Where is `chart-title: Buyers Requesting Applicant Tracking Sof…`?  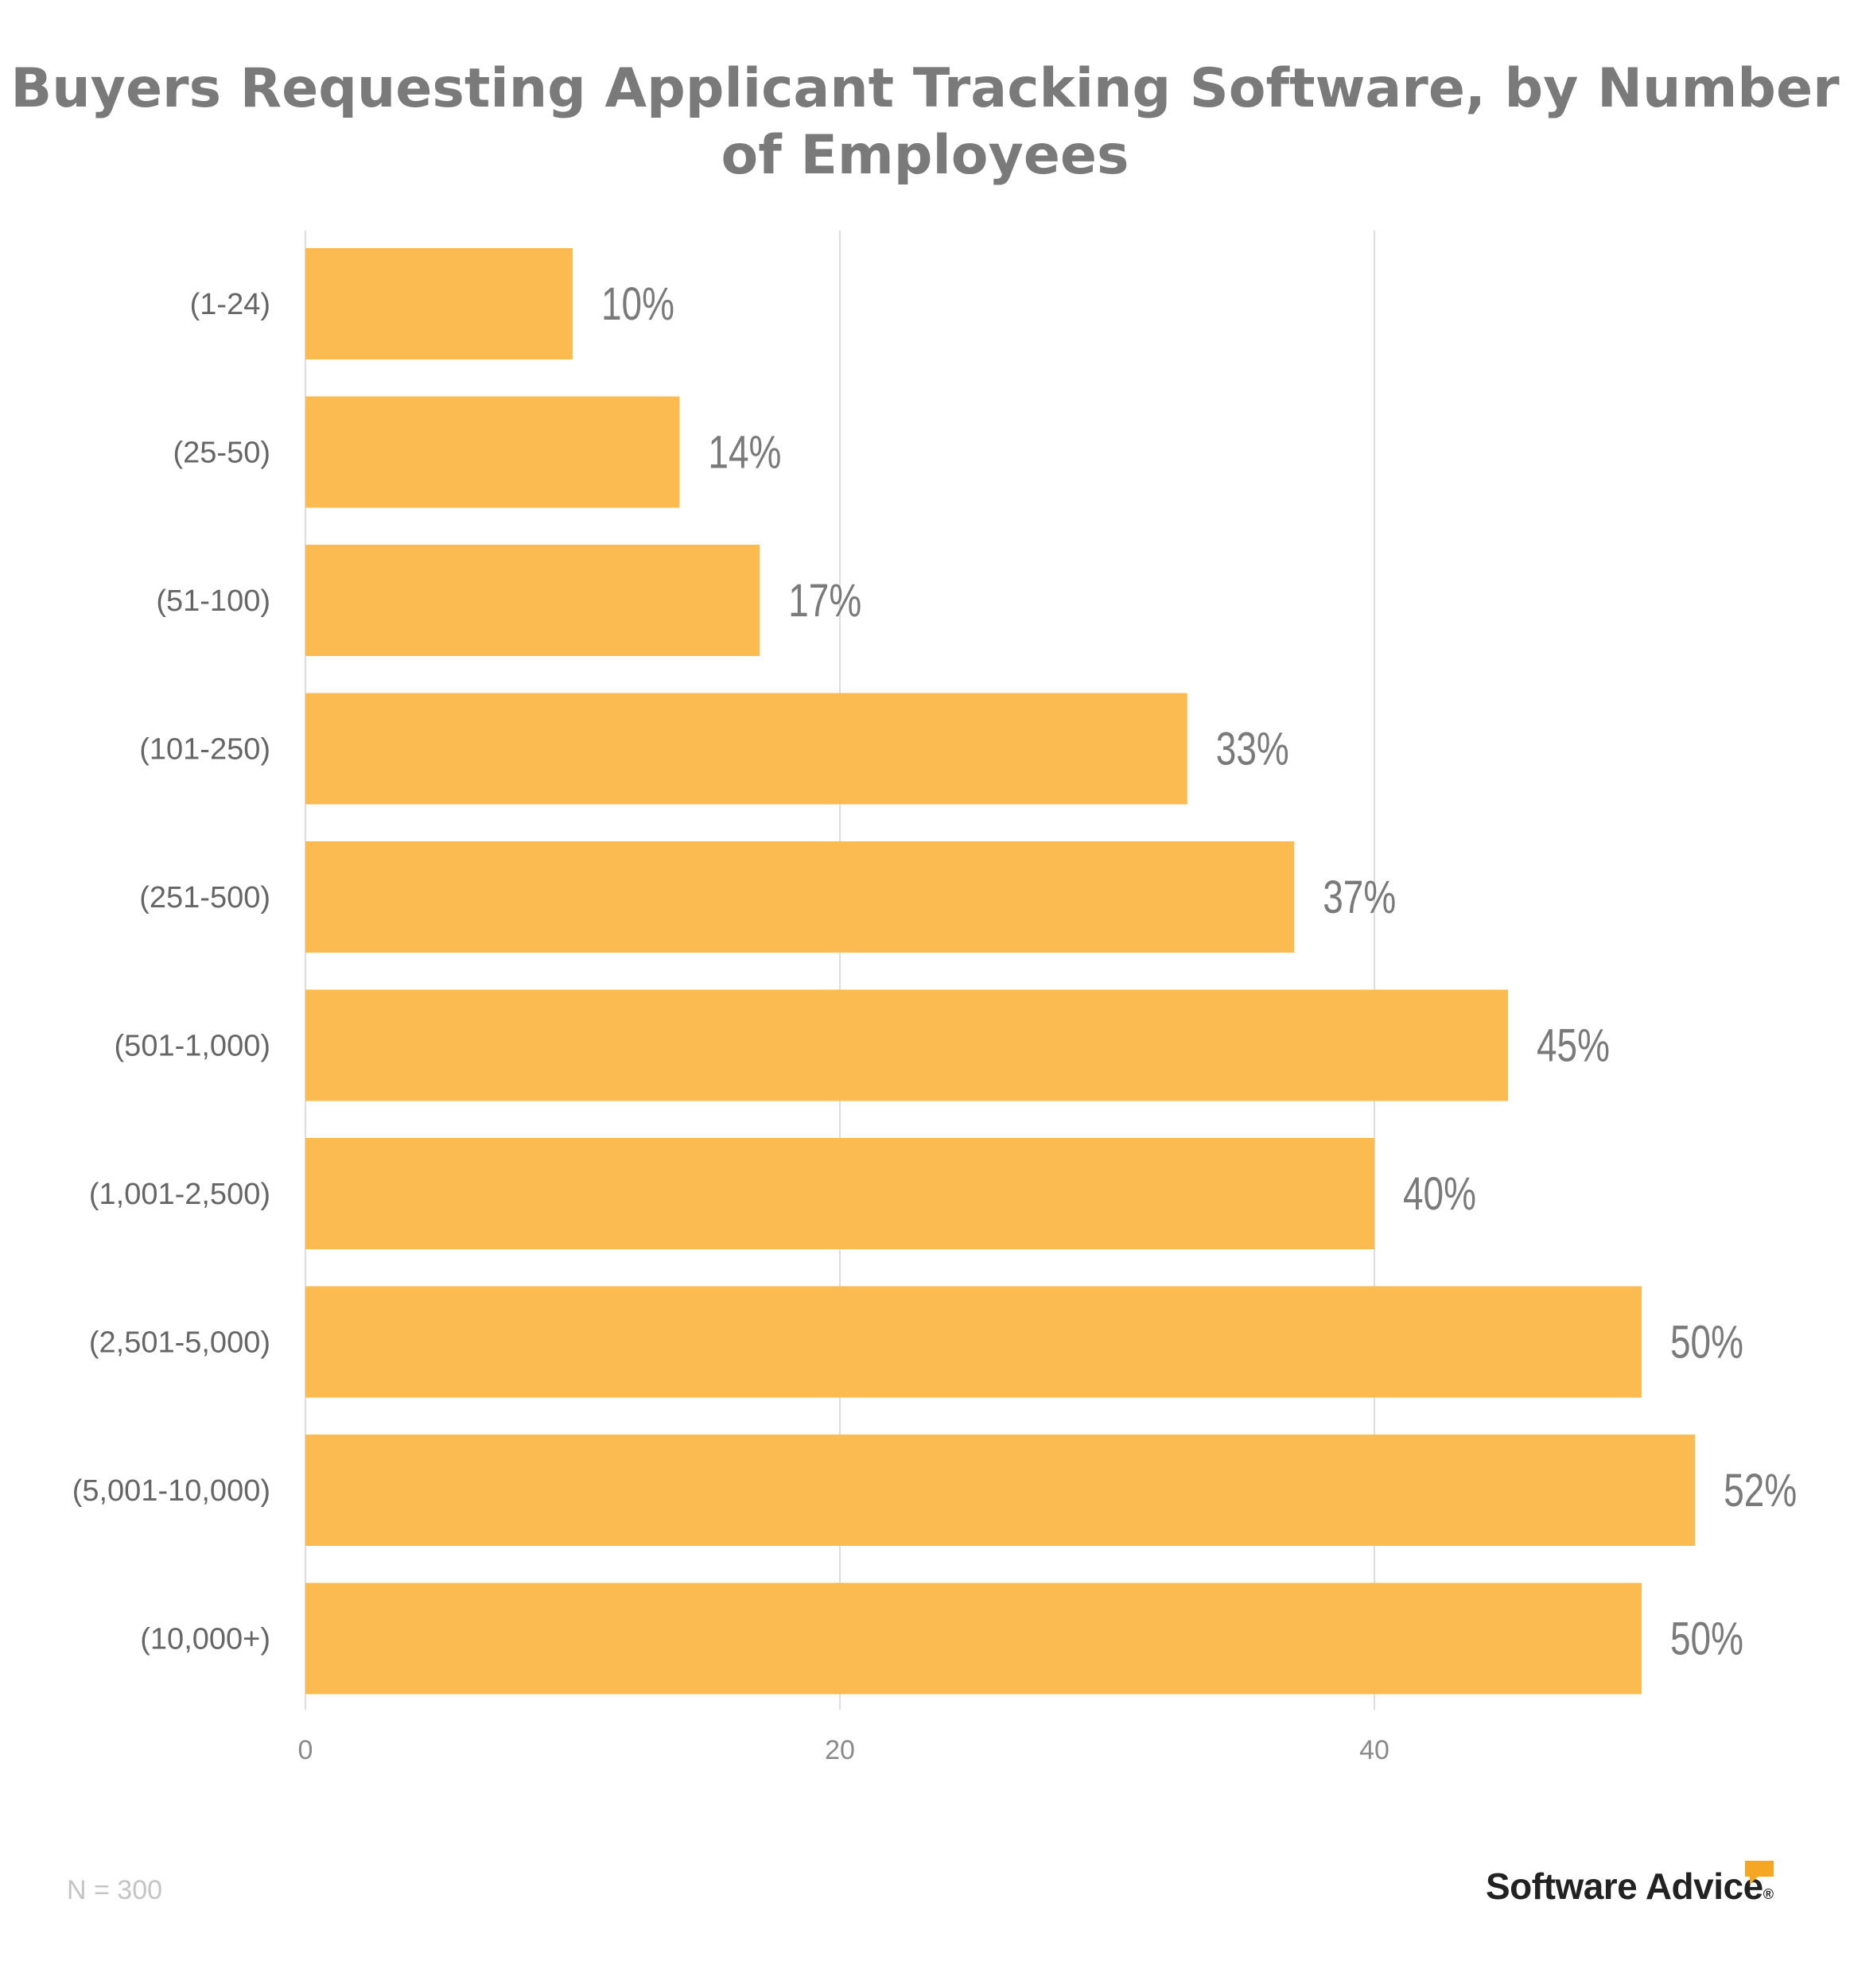 chart-title: Buyers Requesting Applicant Tracking Sof… is located at coordinates (925, 122).